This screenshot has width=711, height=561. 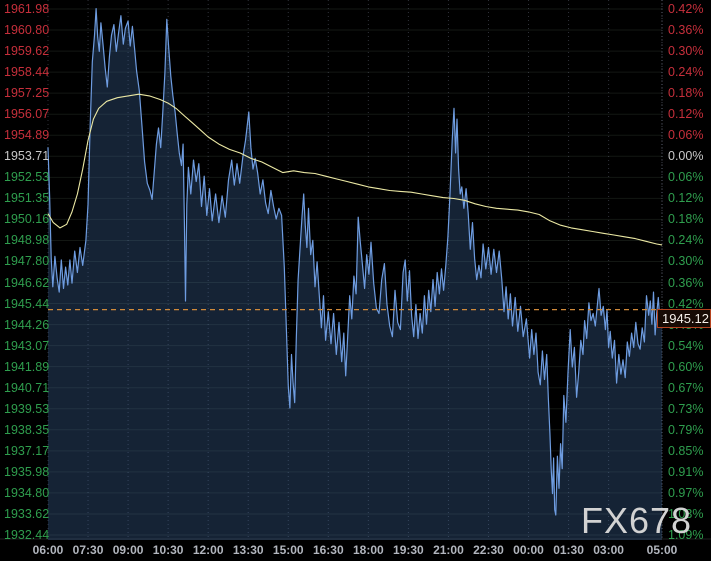 I want to click on time-axis-label: 03:00, so click(x=608, y=550).